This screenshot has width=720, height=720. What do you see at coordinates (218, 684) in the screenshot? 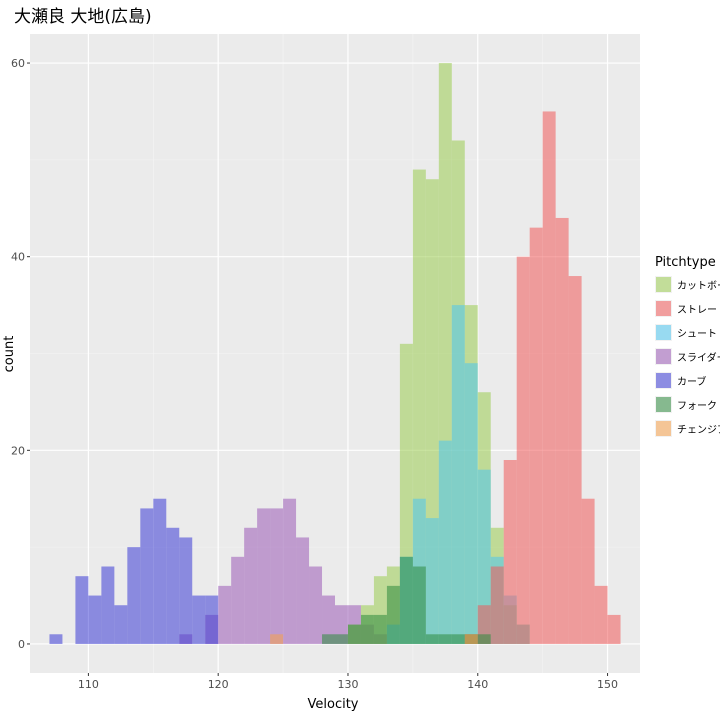
I see `x-tick-label: 120` at bounding box center [218, 684].